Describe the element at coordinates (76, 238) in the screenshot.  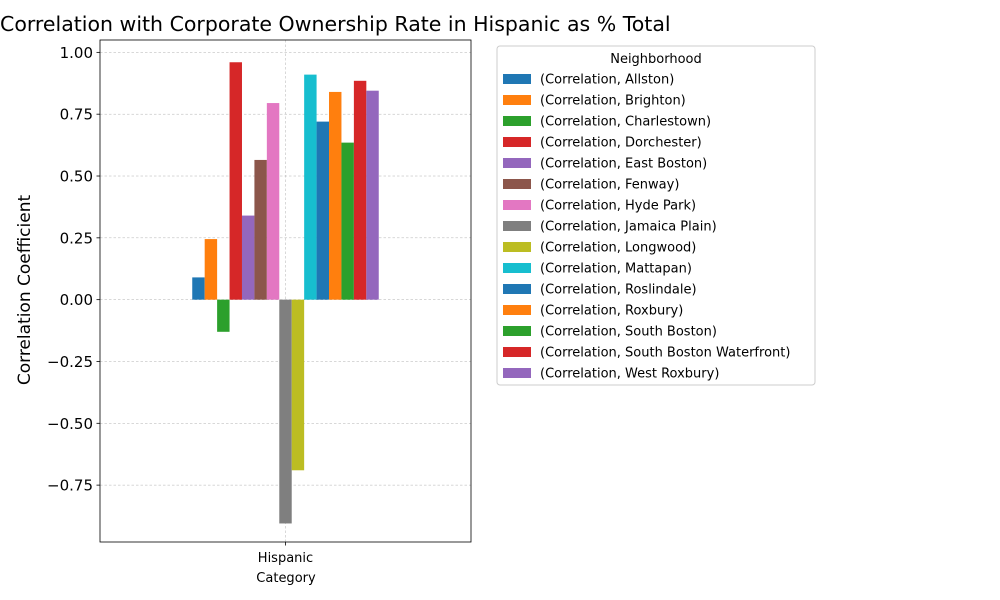
I see `y-tick-label: 0.25` at that location.